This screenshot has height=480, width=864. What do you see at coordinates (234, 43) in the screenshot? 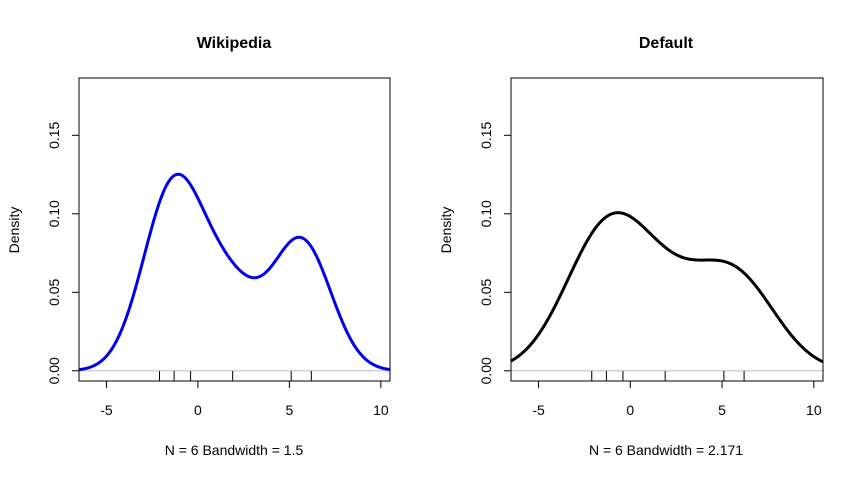
I see `chart-title: Wikipedia` at bounding box center [234, 43].